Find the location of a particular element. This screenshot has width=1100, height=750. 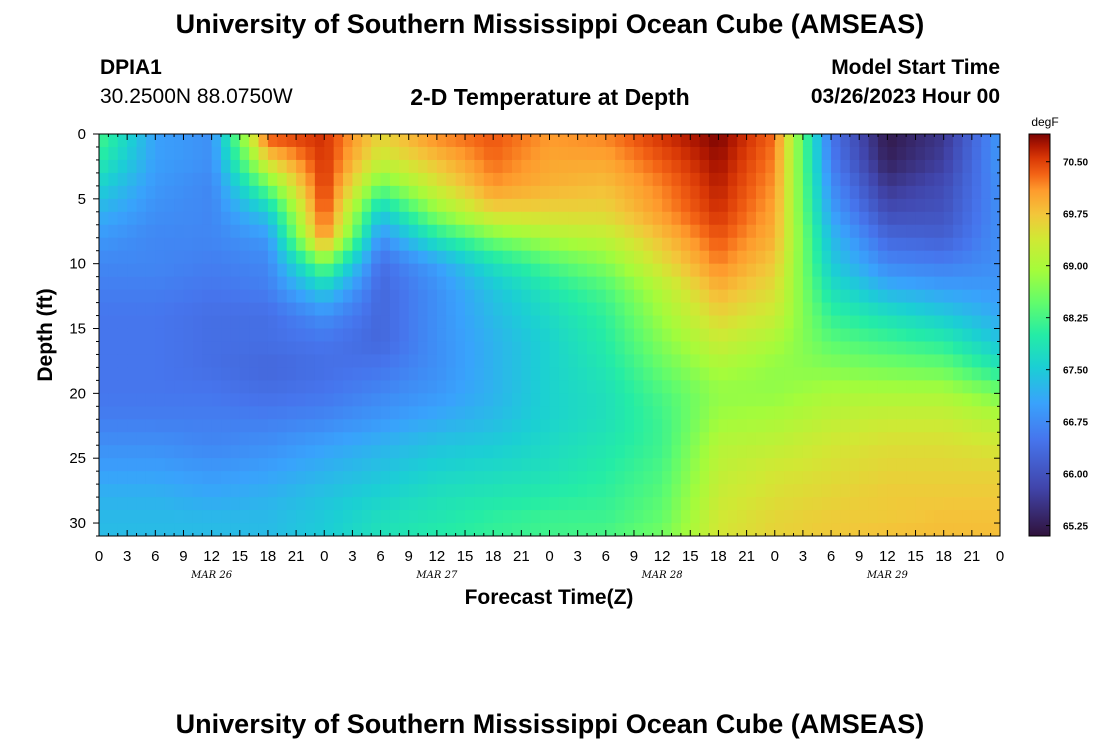

colorbar-tick-label: 65.25 is located at coordinates (1075, 527).